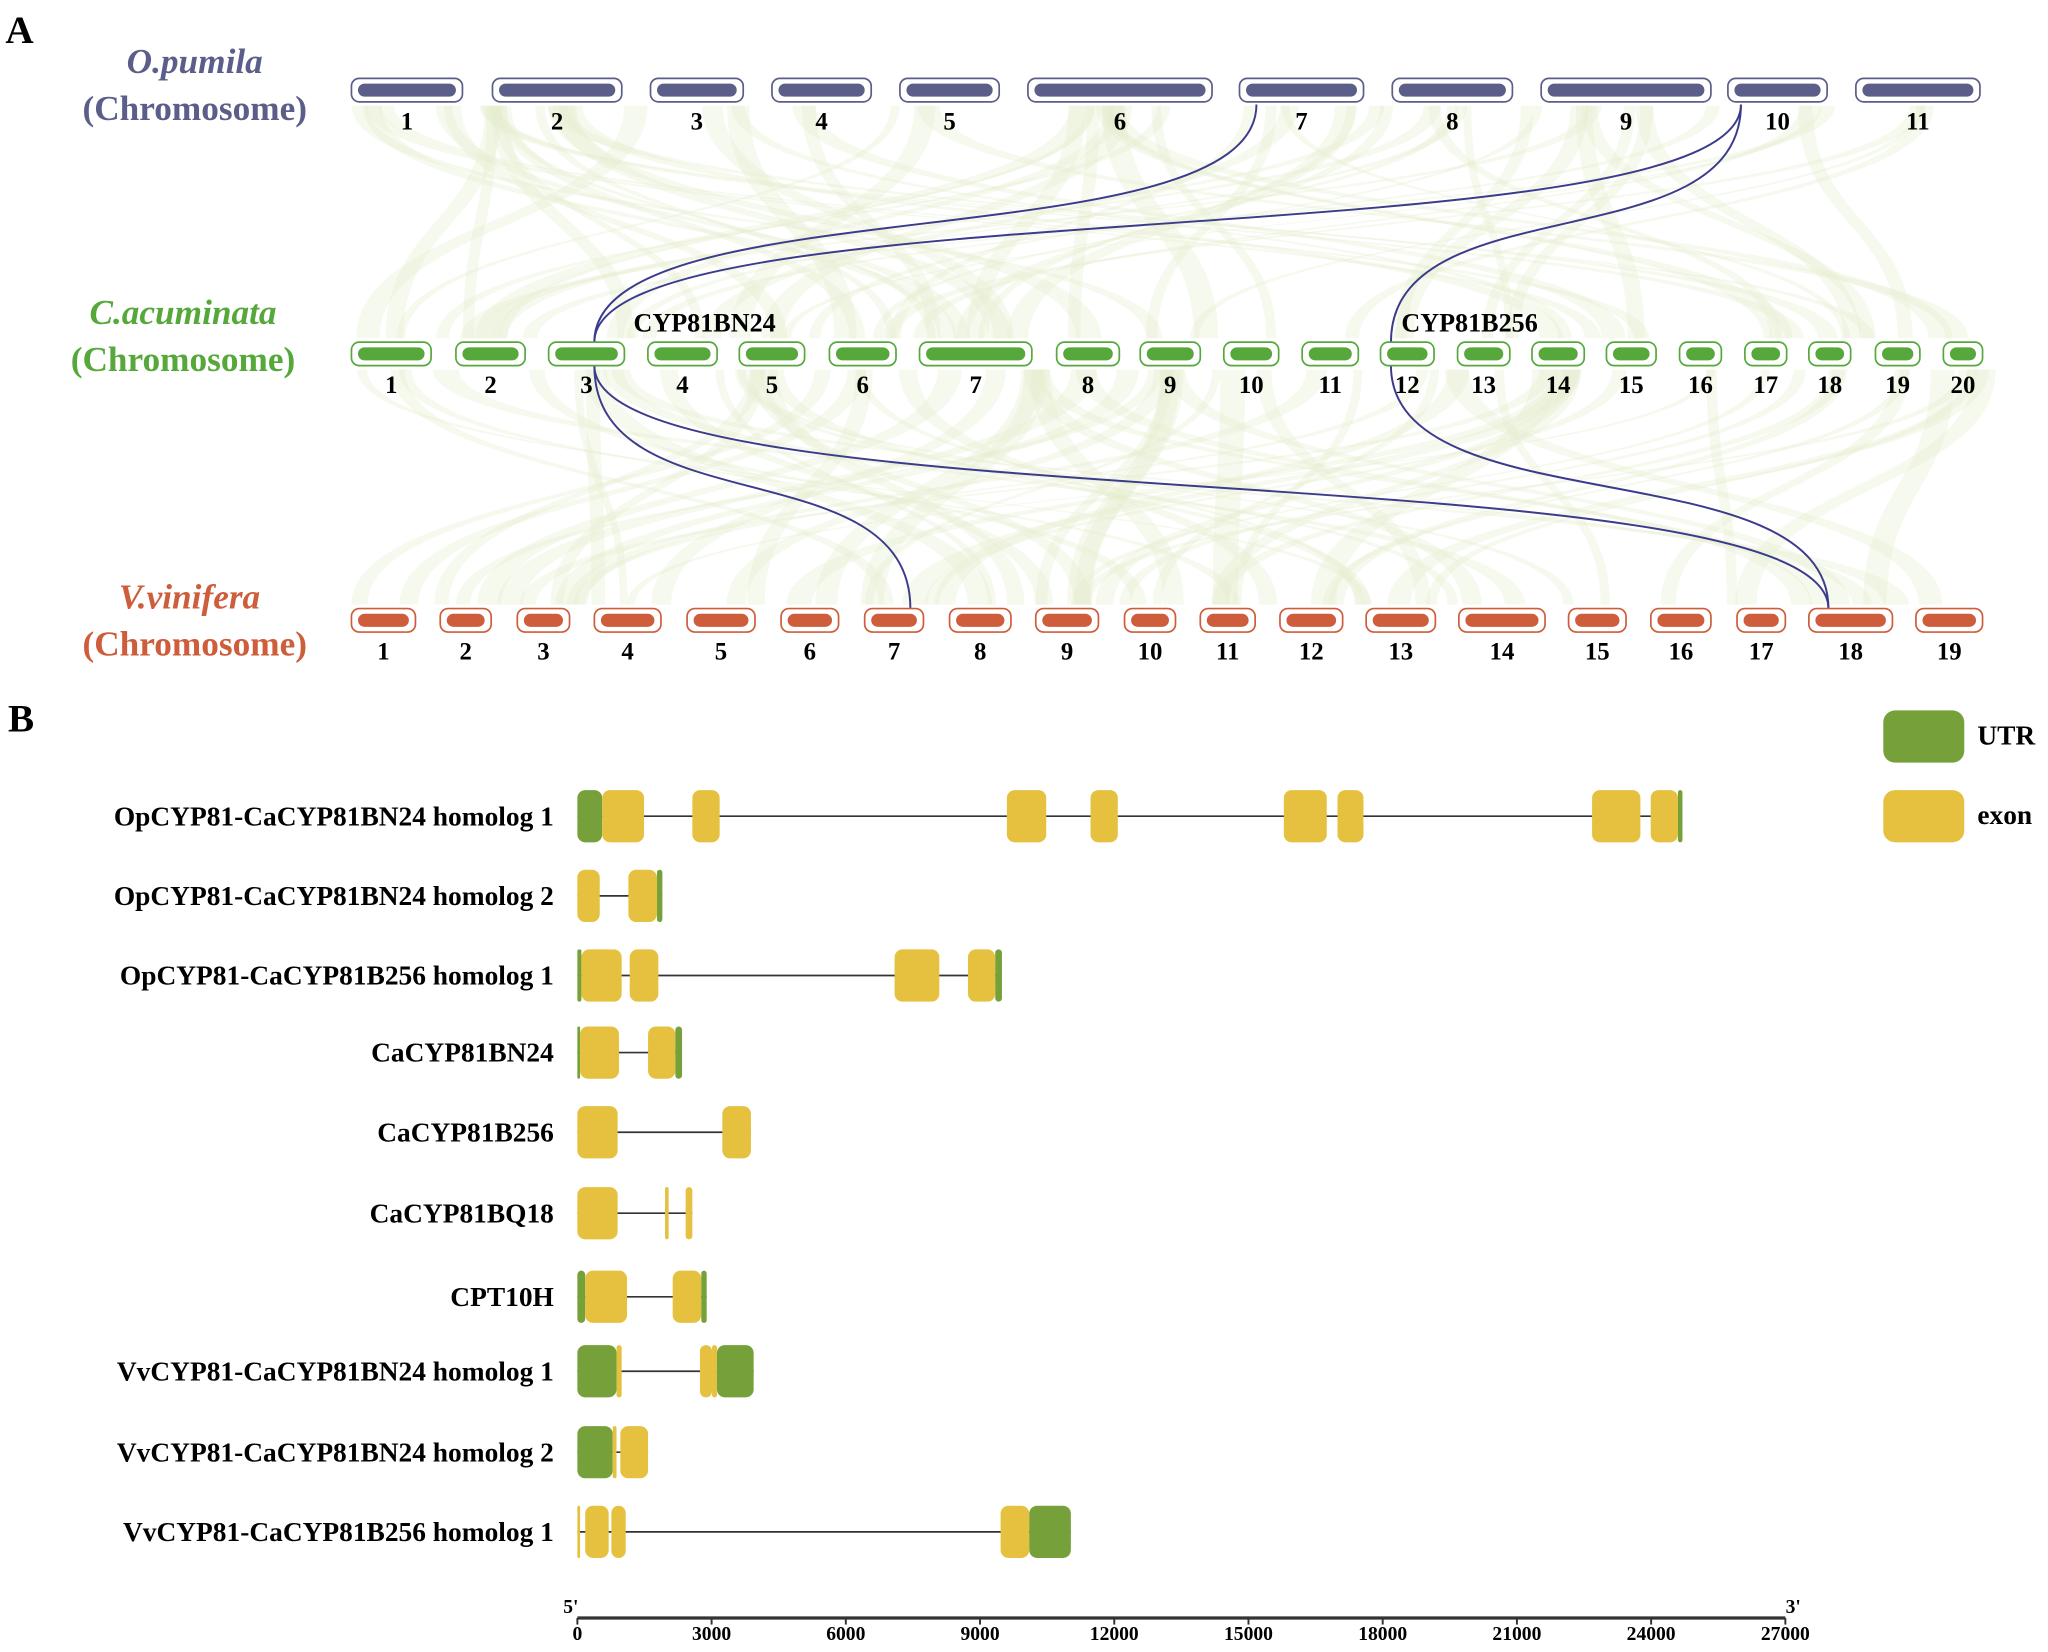 Image resolution: width=2048 pixels, height=1652 pixels. I want to click on chromosome-number: 11, so click(1227, 651).